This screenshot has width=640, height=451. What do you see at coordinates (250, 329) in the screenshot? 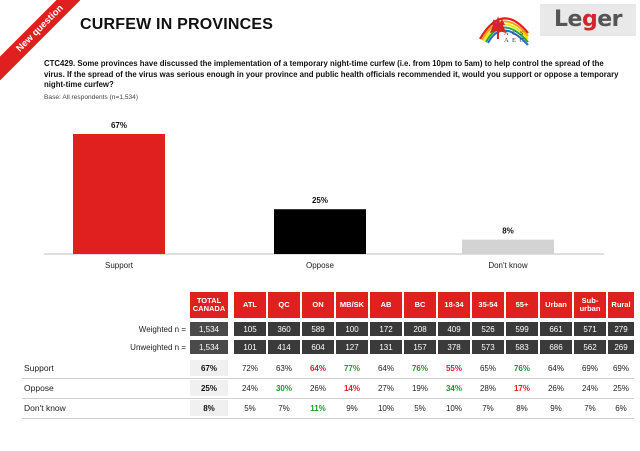
I see `weighted-n-cell: 105` at bounding box center [250, 329].